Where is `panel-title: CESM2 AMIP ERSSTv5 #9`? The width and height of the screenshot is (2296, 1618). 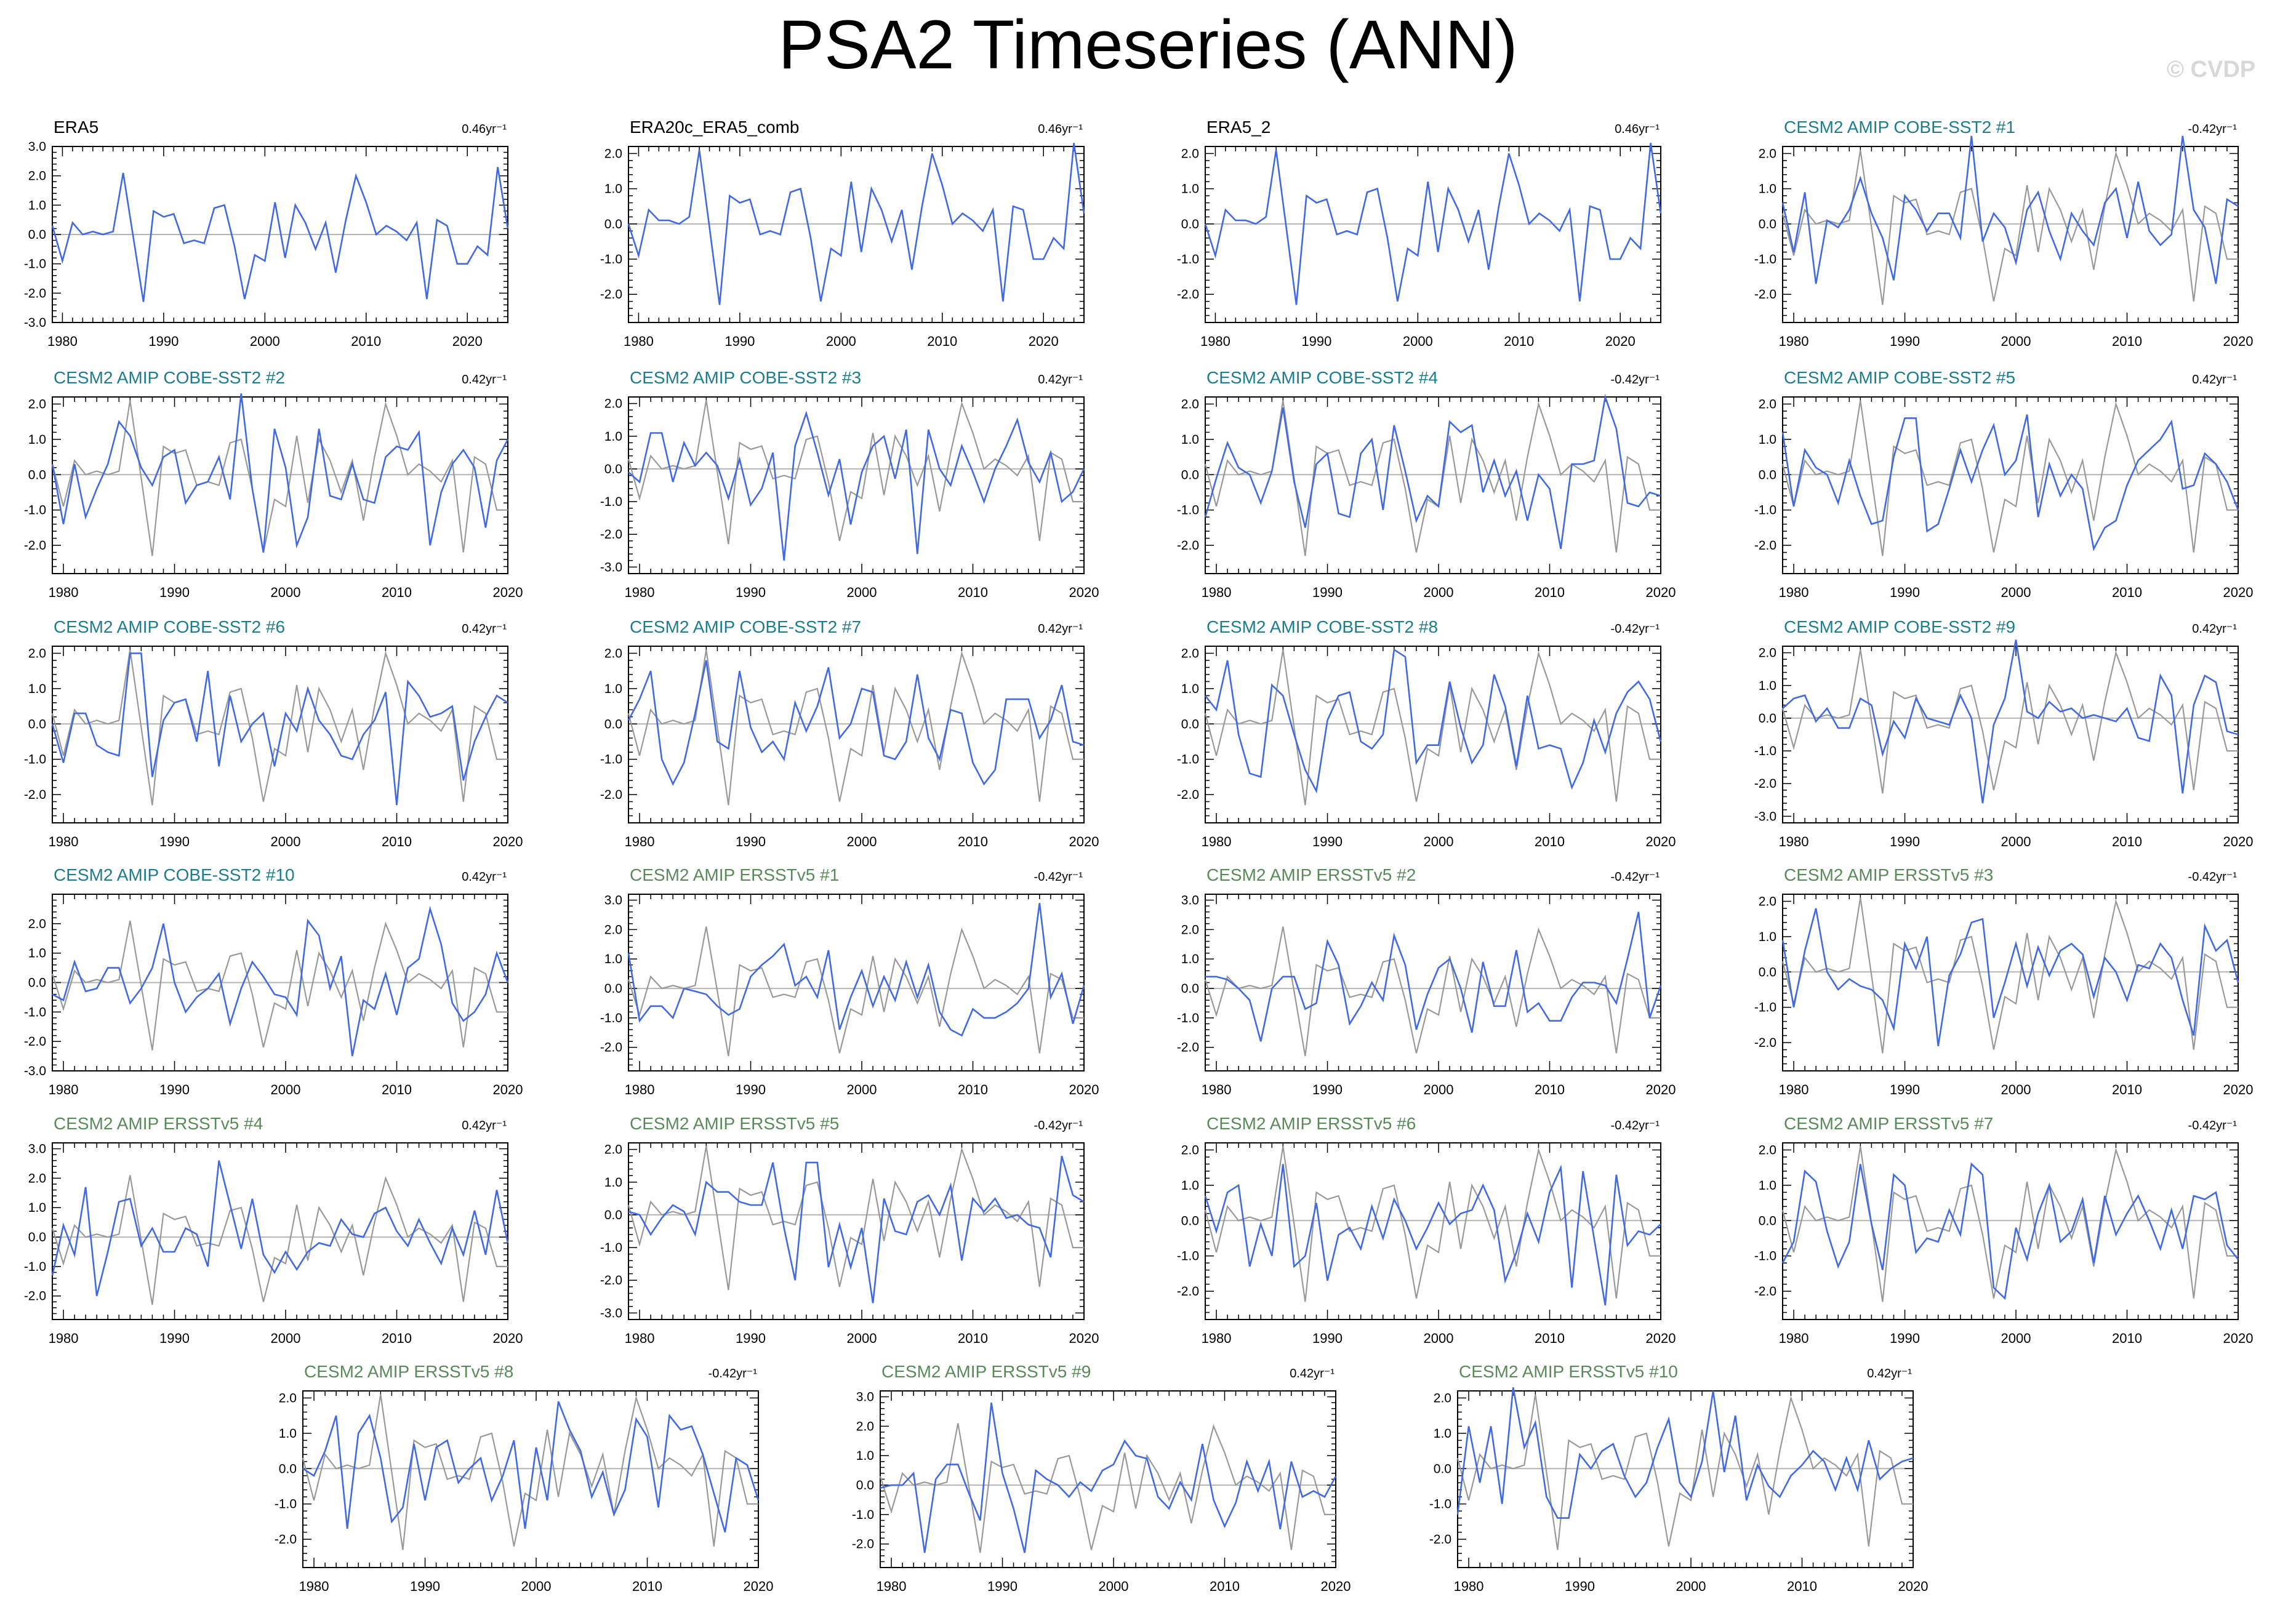 panel-title: CESM2 AMIP ERSSTv5 #9 is located at coordinates (986, 1371).